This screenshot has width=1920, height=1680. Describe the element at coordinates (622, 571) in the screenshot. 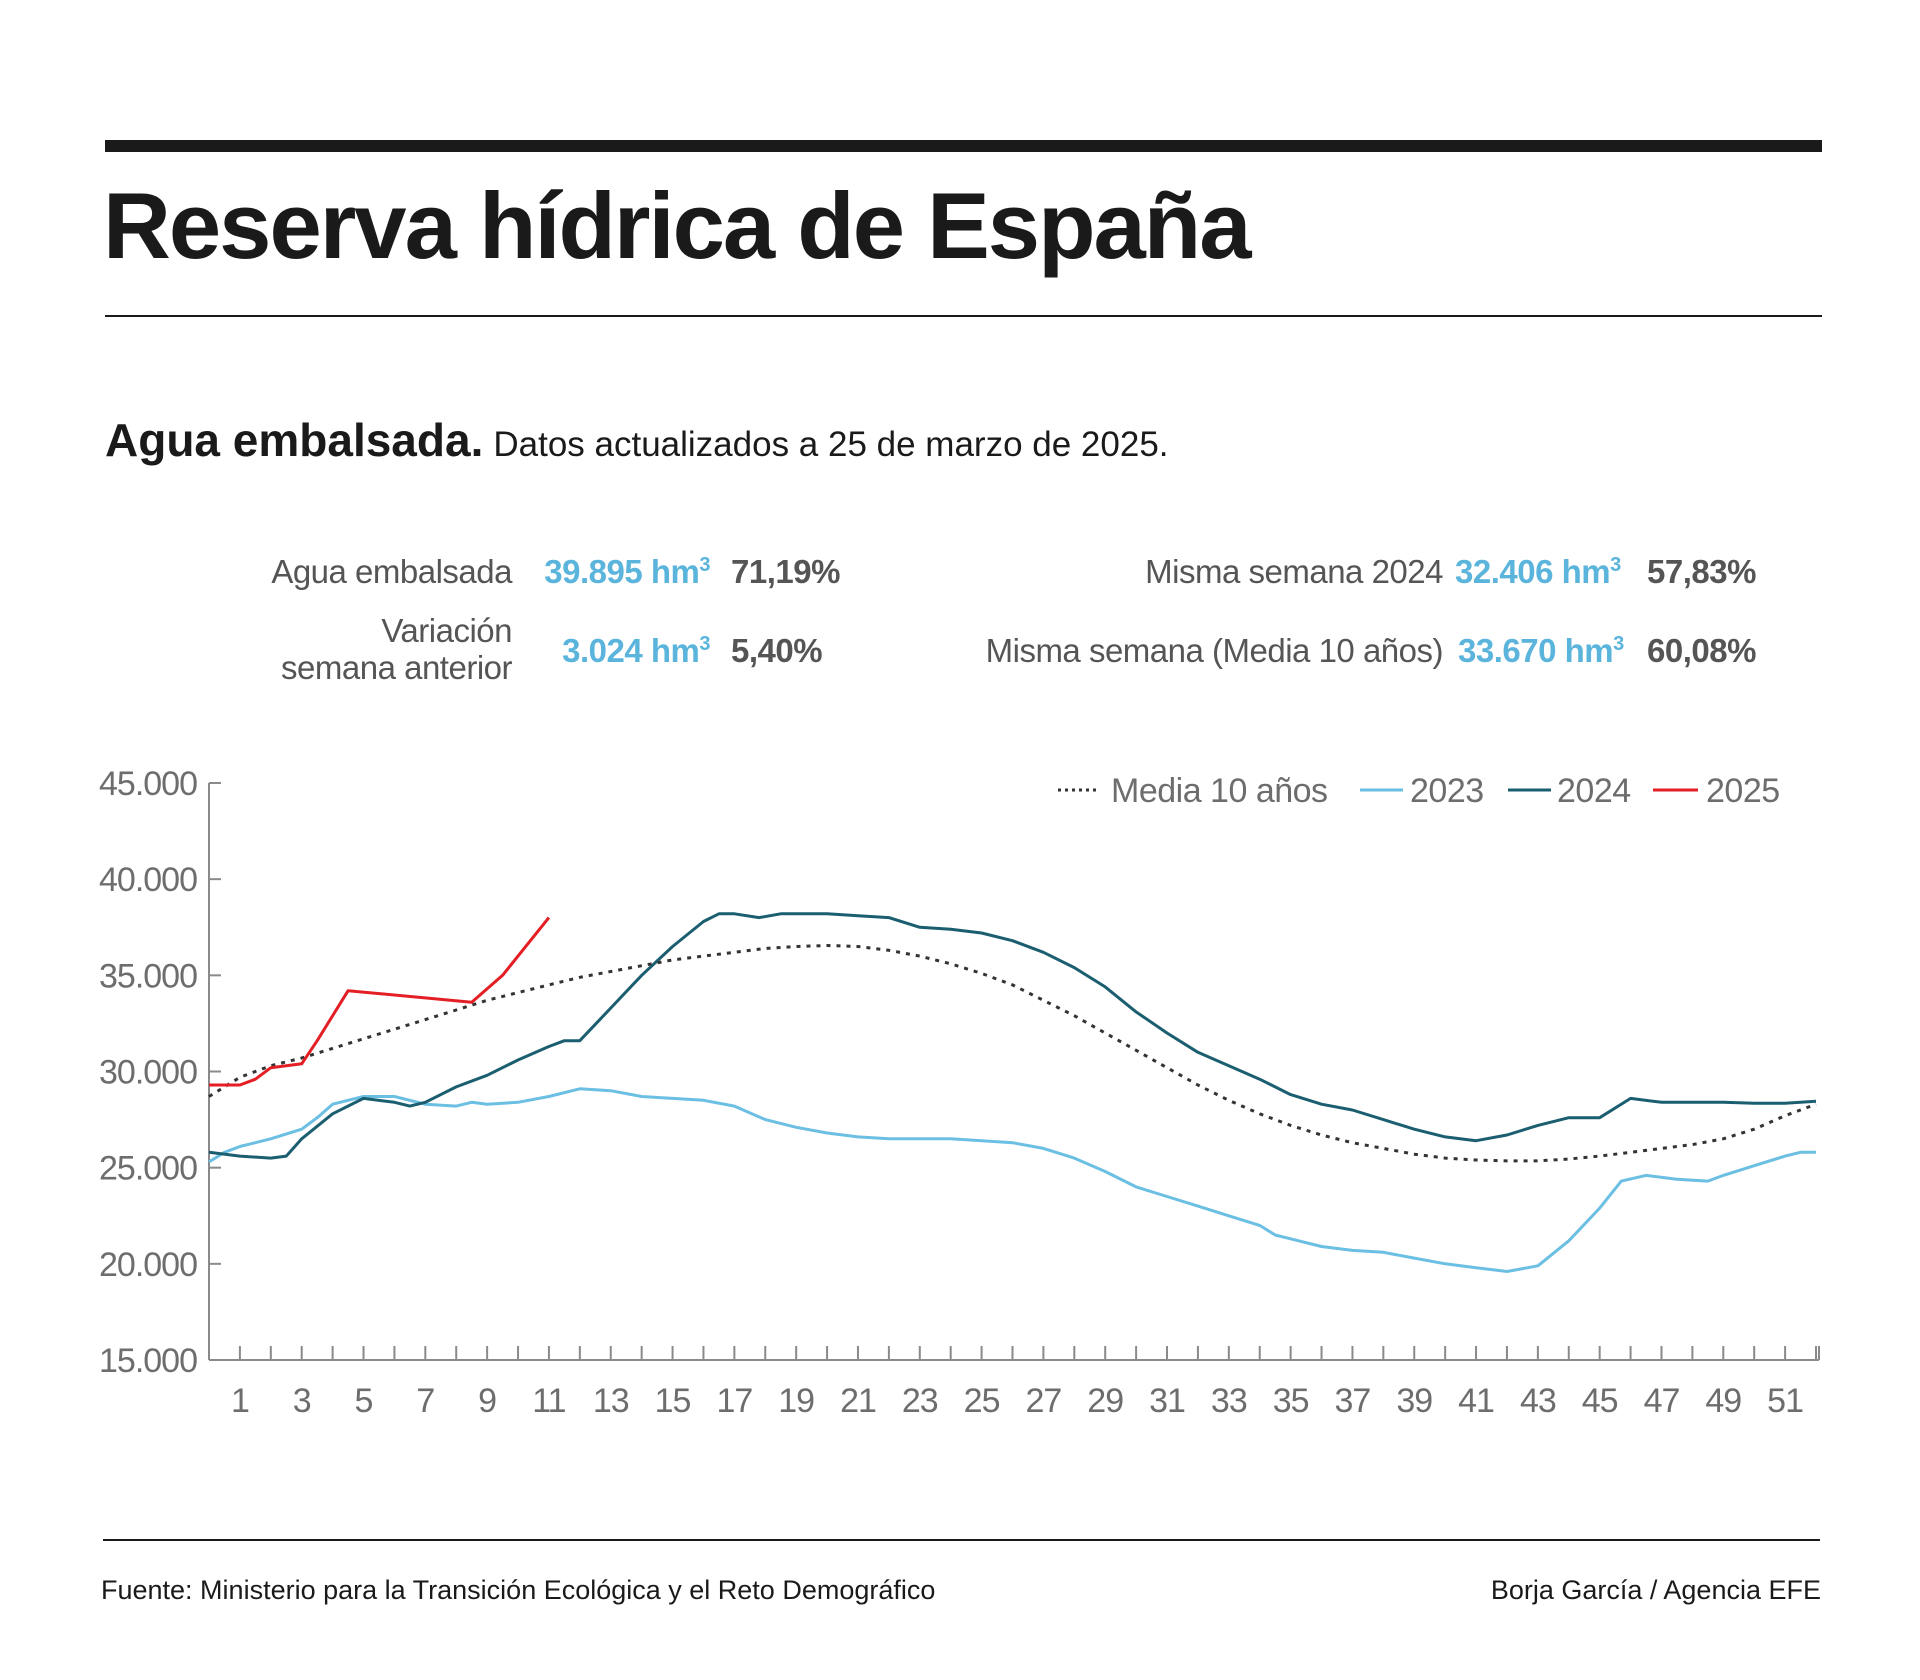

I see `value-text: 39.895 hm` at that location.